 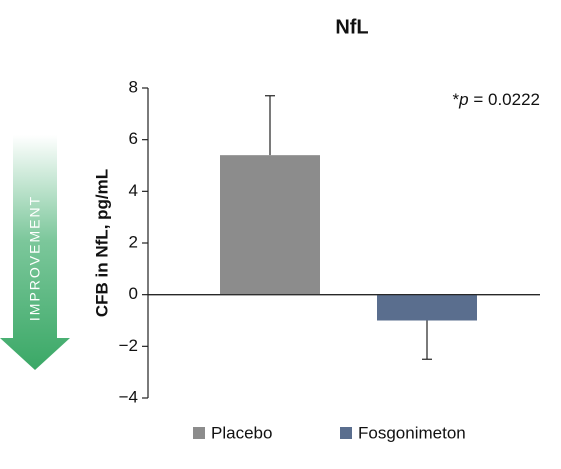 I want to click on chart-title: NfL, so click(x=351, y=27).